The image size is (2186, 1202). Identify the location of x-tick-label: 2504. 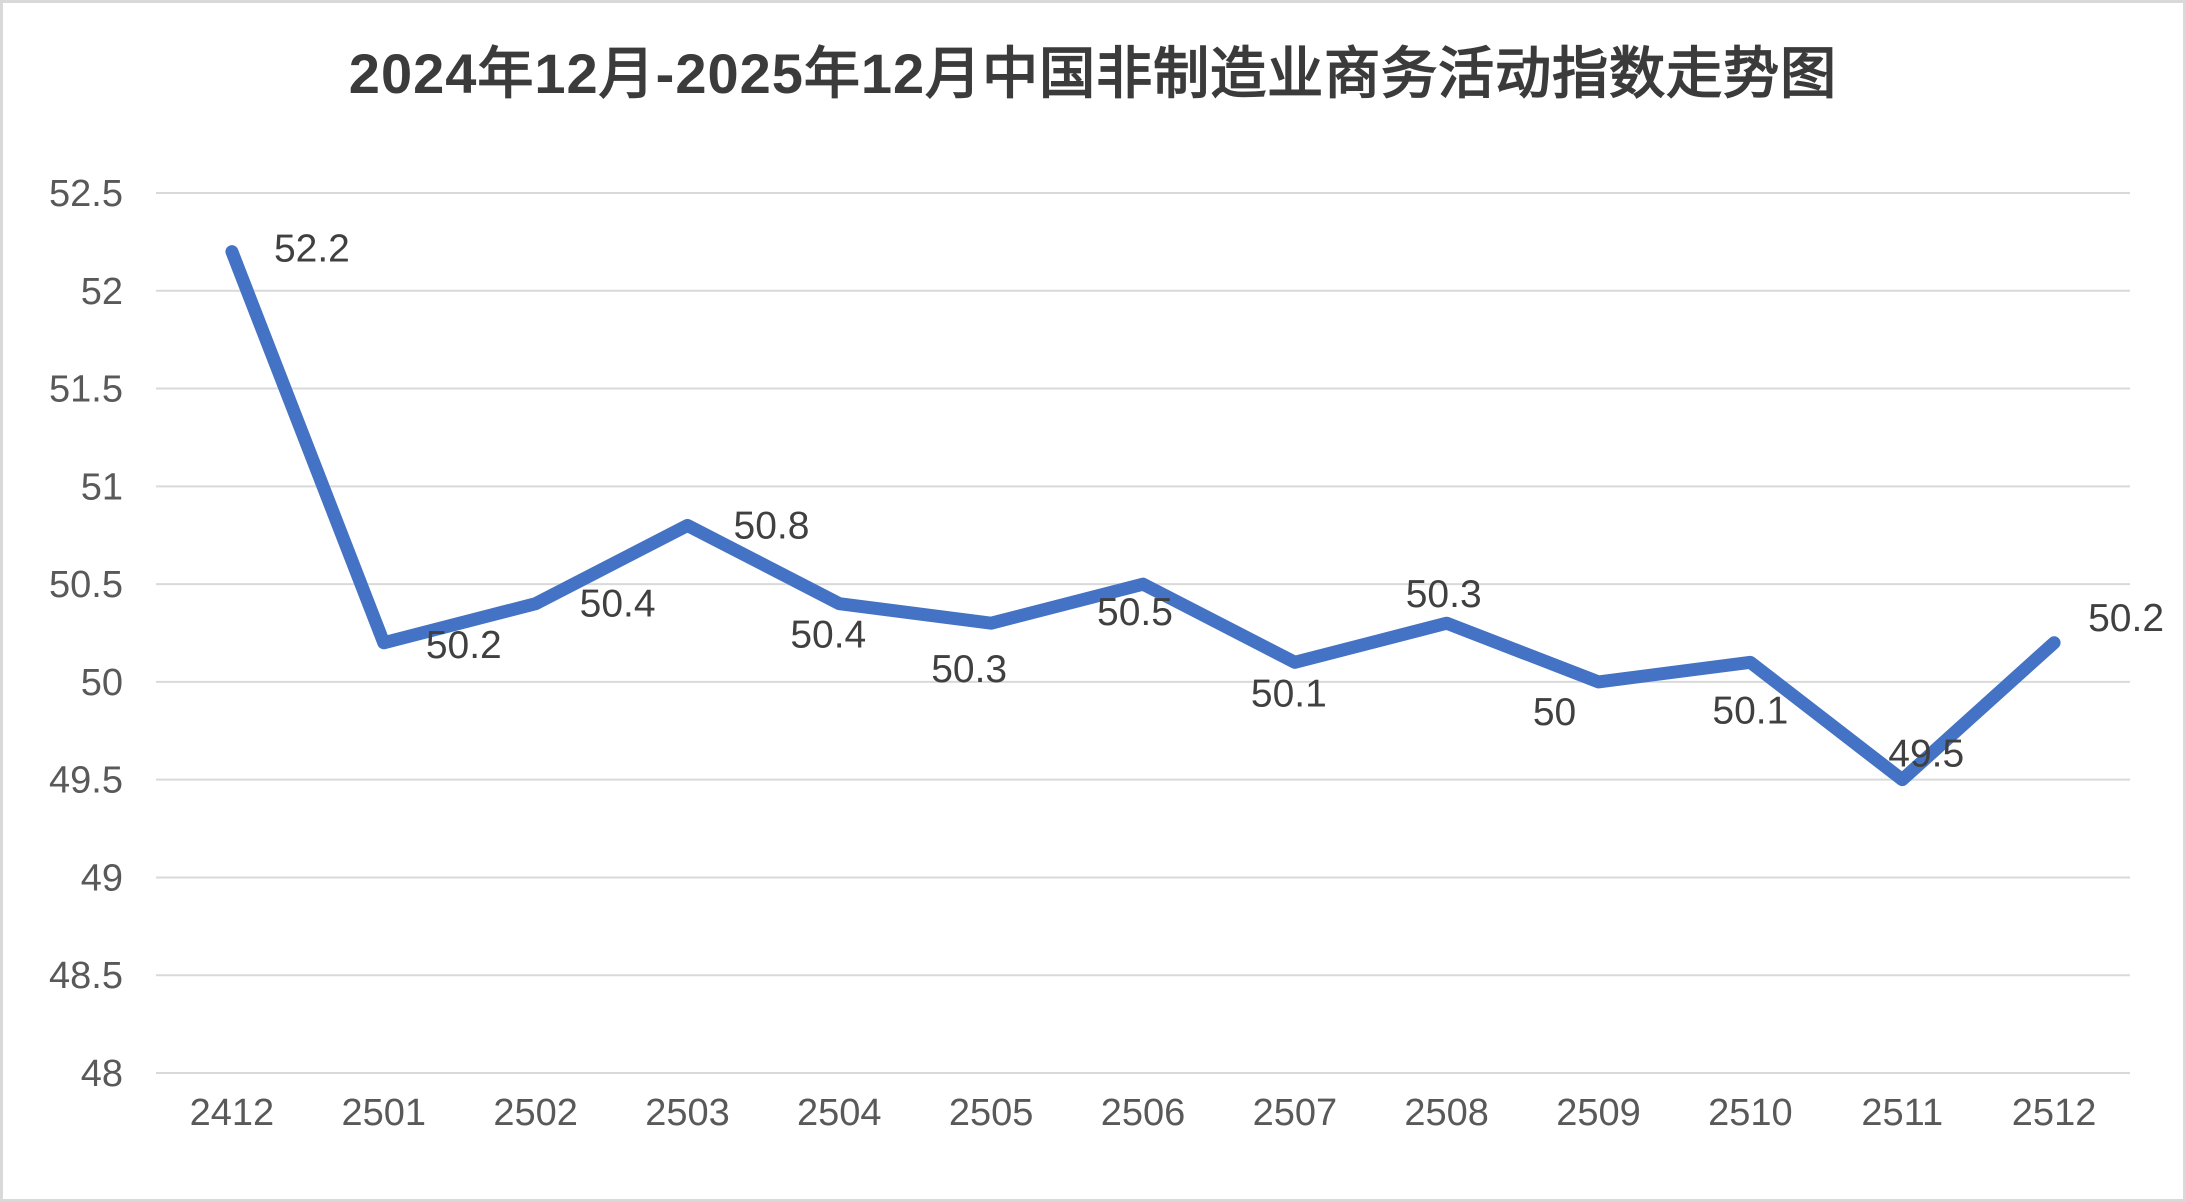
(839, 1113).